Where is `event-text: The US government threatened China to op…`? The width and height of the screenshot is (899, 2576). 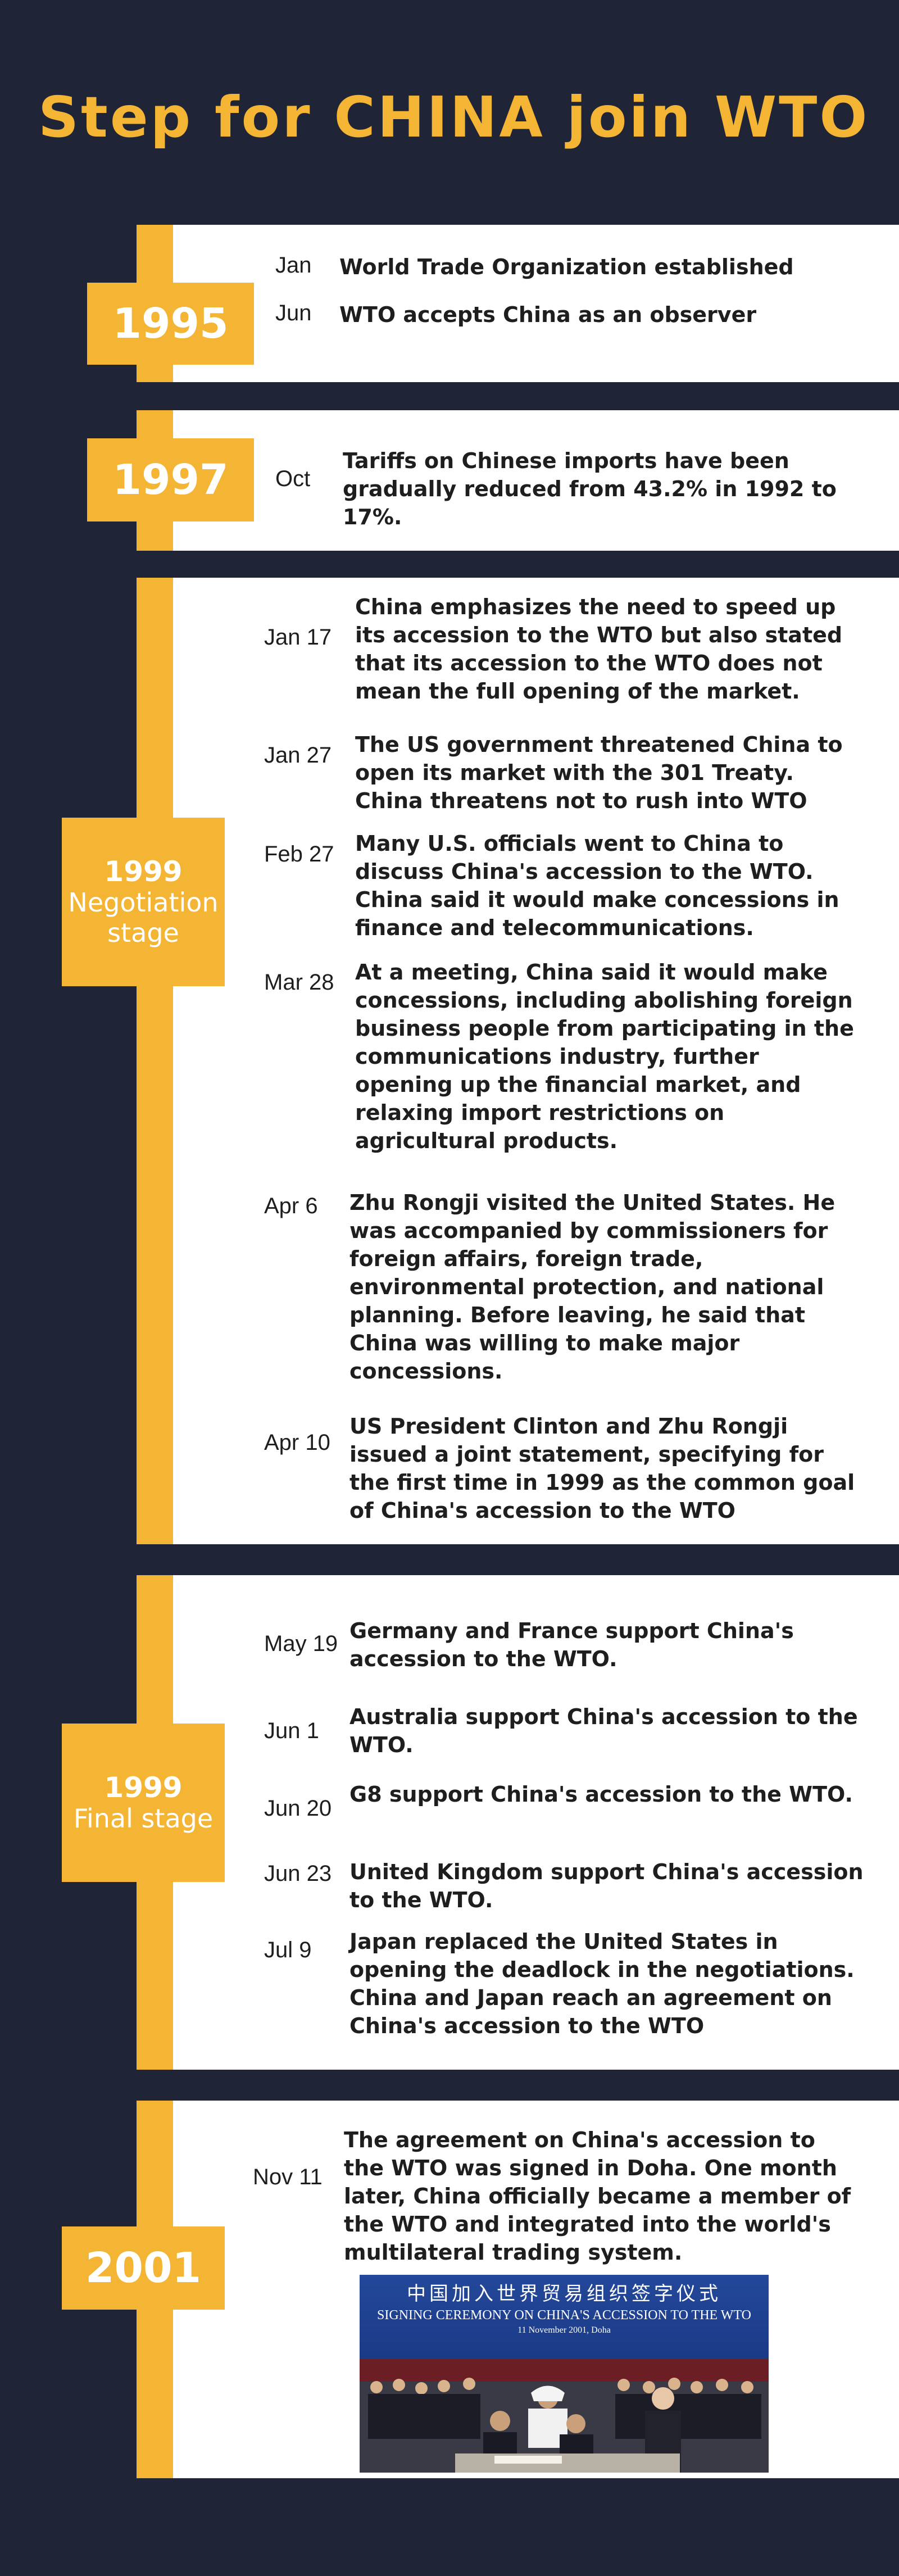 event-text: The US government threatened China to op… is located at coordinates (599, 772).